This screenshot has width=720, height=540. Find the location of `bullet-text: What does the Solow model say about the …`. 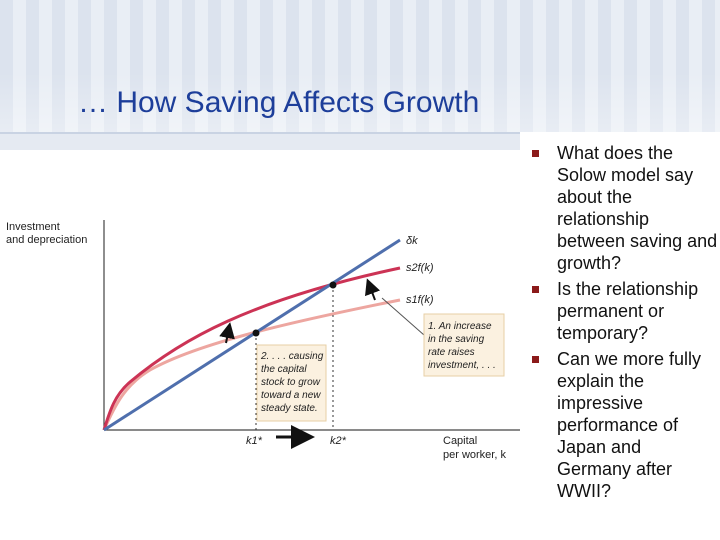

bullet-text: What does the Solow model say about the … is located at coordinates (637, 208).